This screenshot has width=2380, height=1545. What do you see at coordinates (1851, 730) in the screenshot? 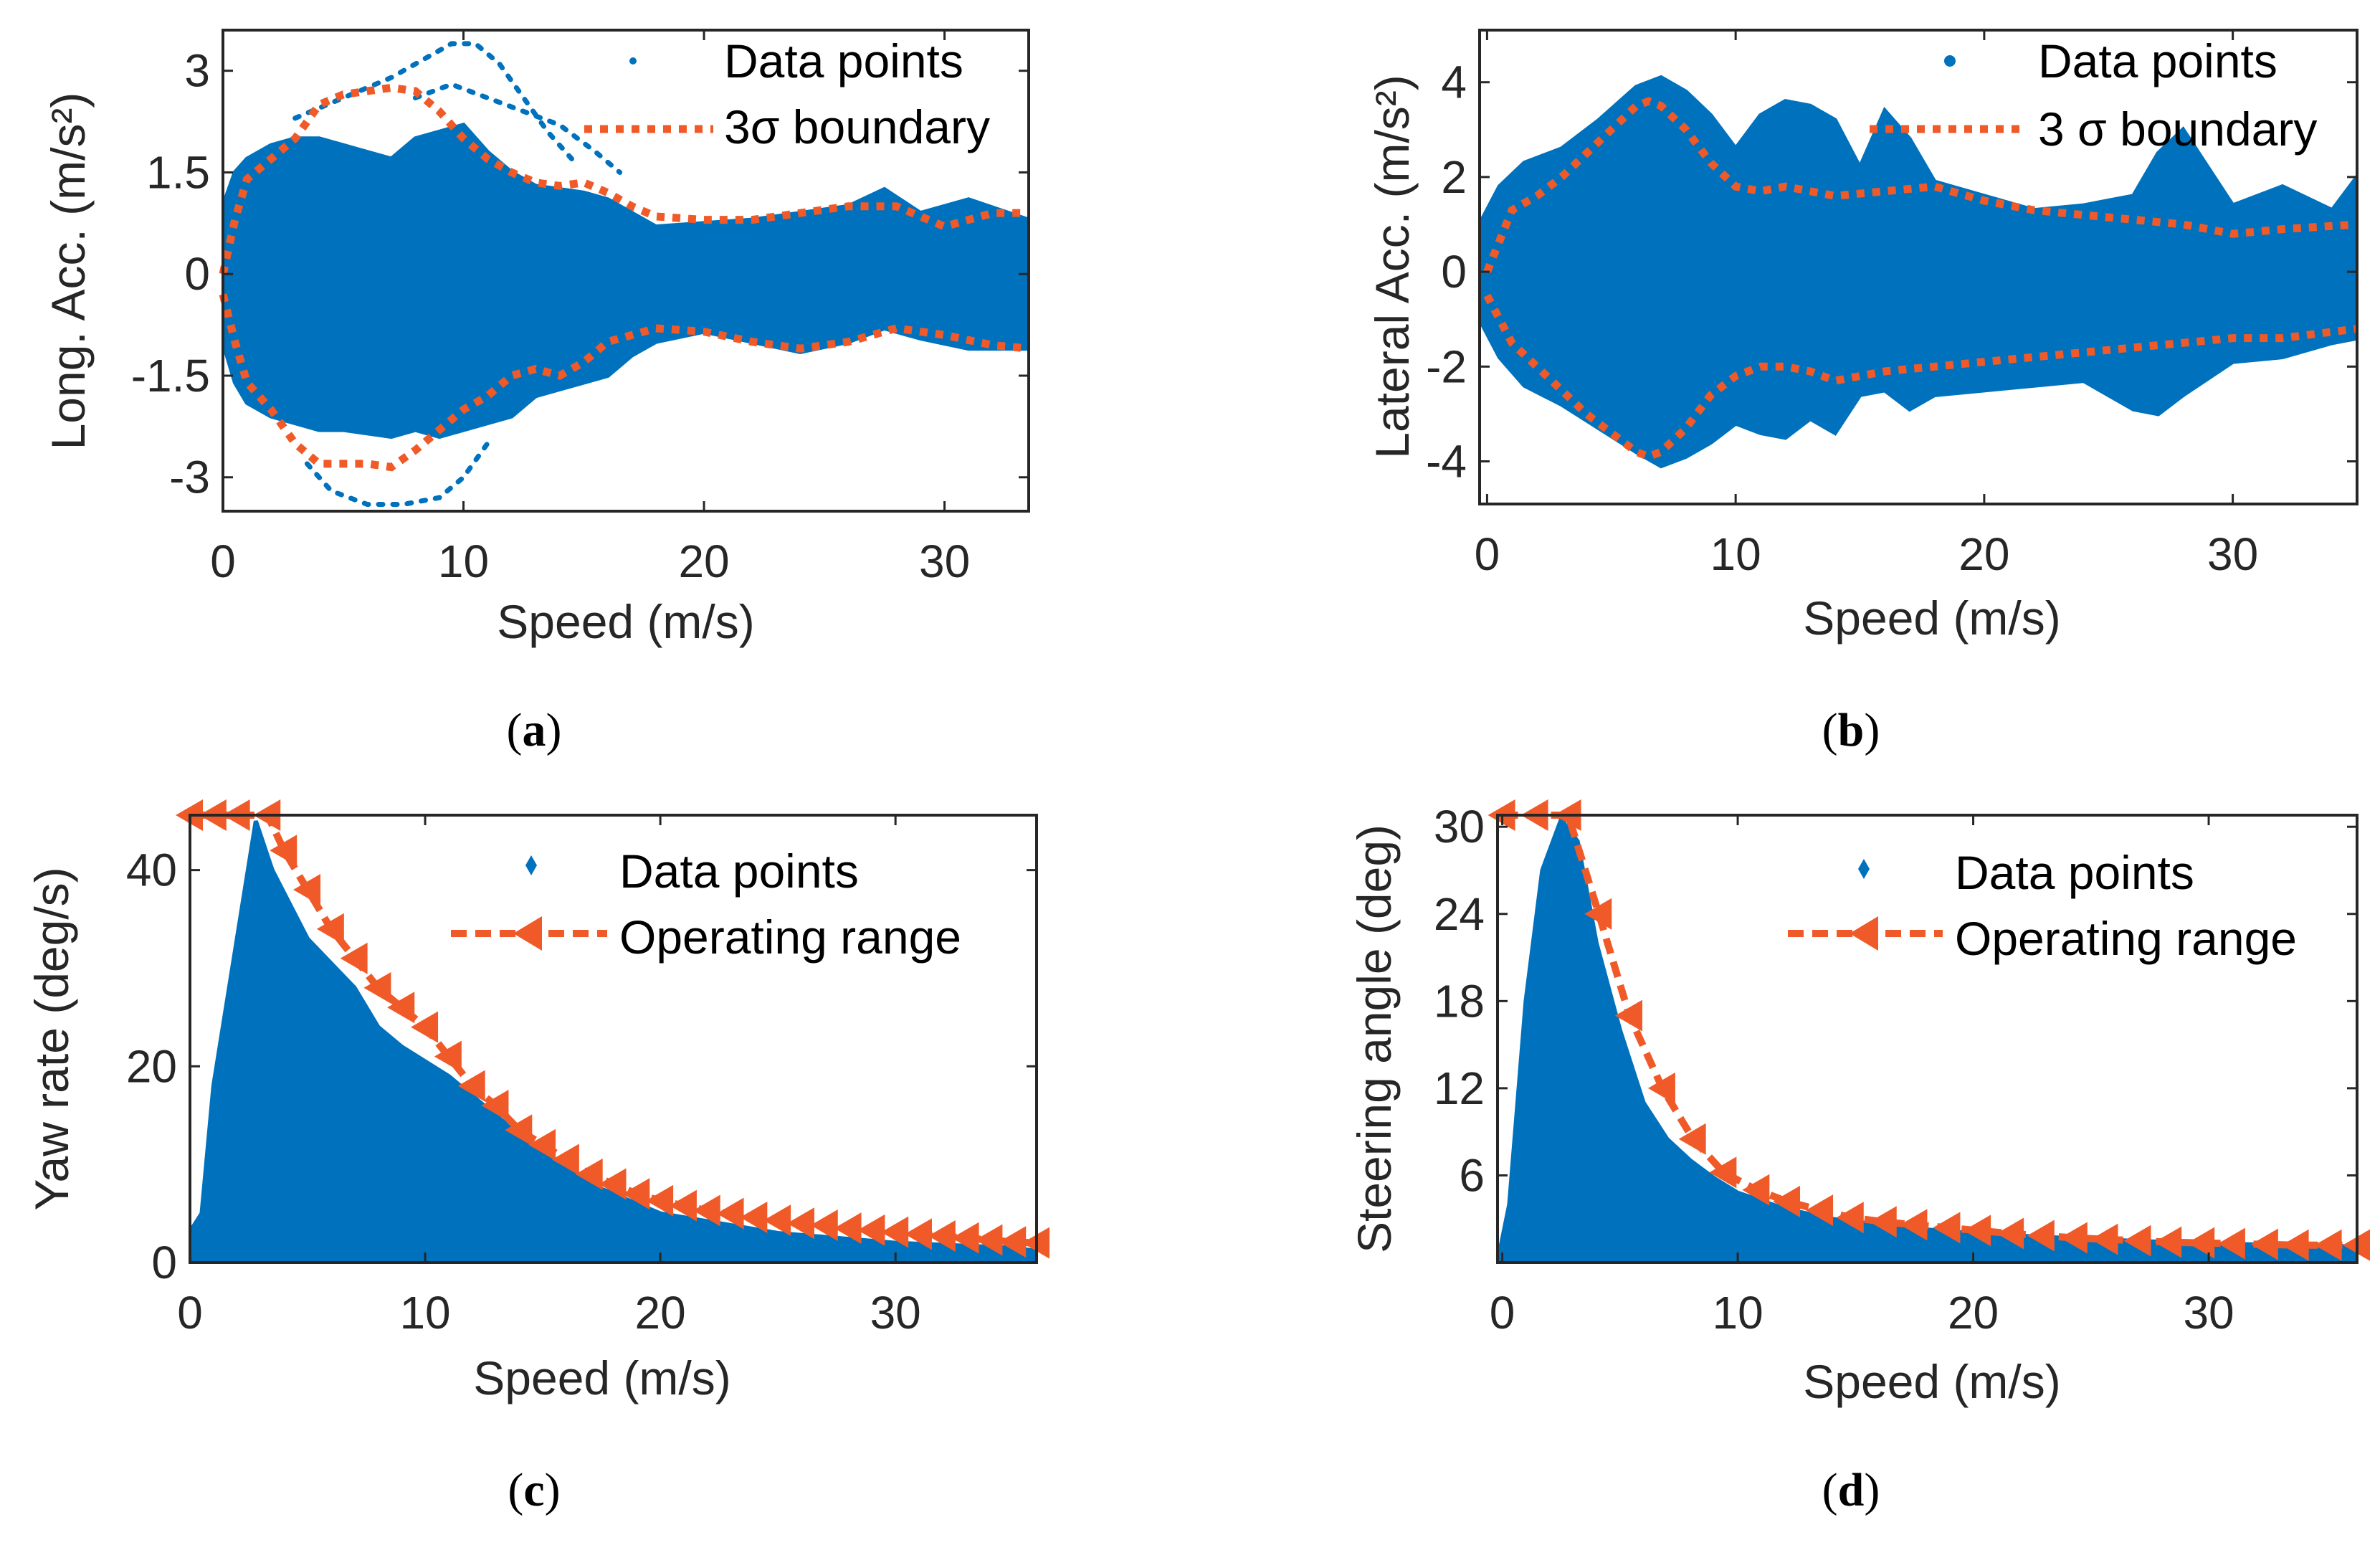
I see `caption-b-letter: b` at bounding box center [1851, 730].